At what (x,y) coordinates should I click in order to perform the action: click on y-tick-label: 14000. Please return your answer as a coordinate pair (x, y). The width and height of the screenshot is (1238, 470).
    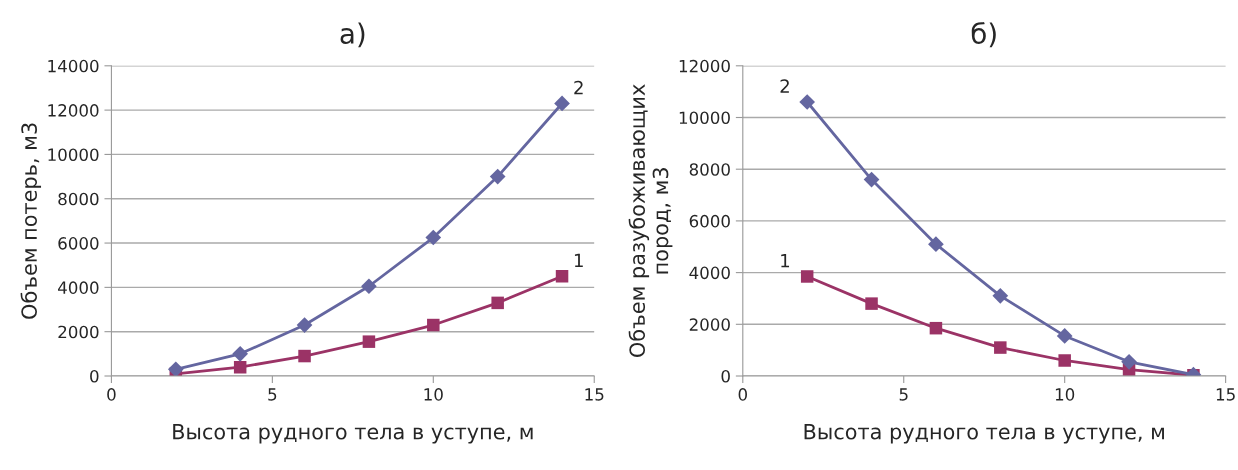
    Looking at the image, I should click on (73, 66).